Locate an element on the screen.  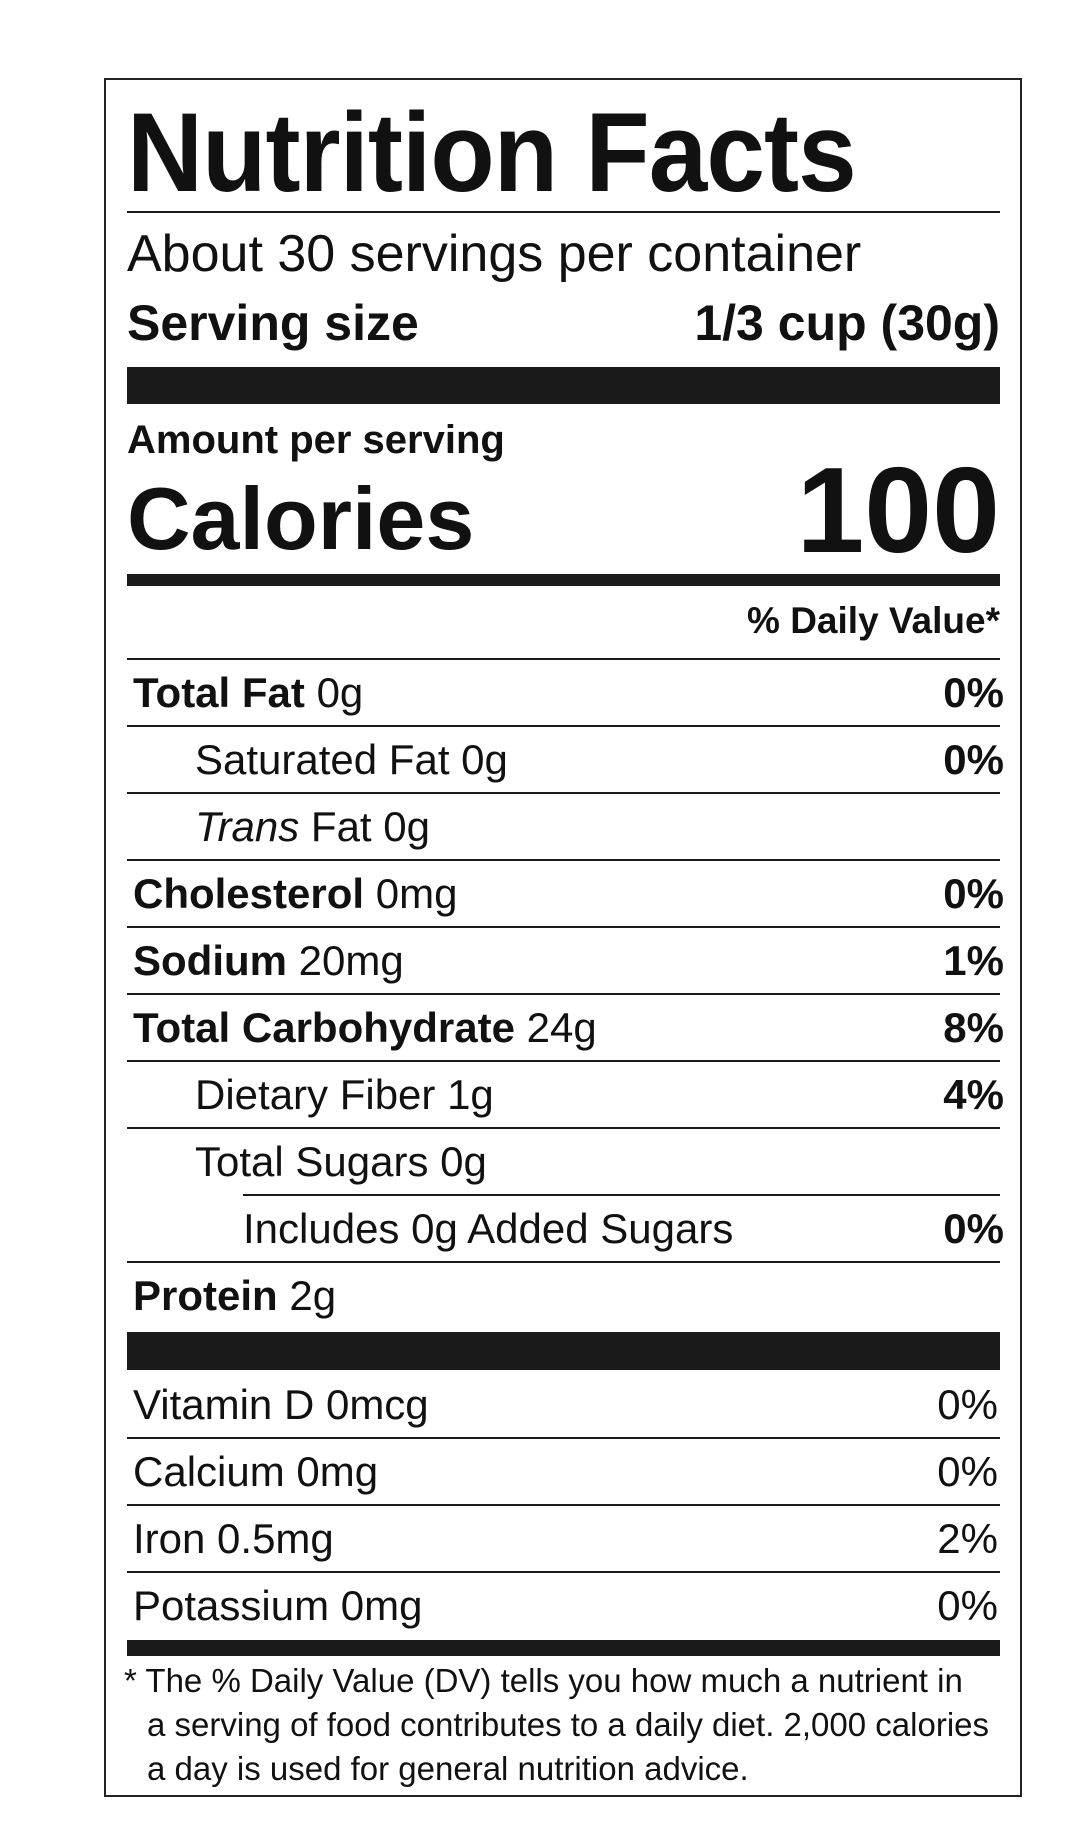
nutrient-name: Includes 0g Added Sugars is located at coordinates (488, 1229).